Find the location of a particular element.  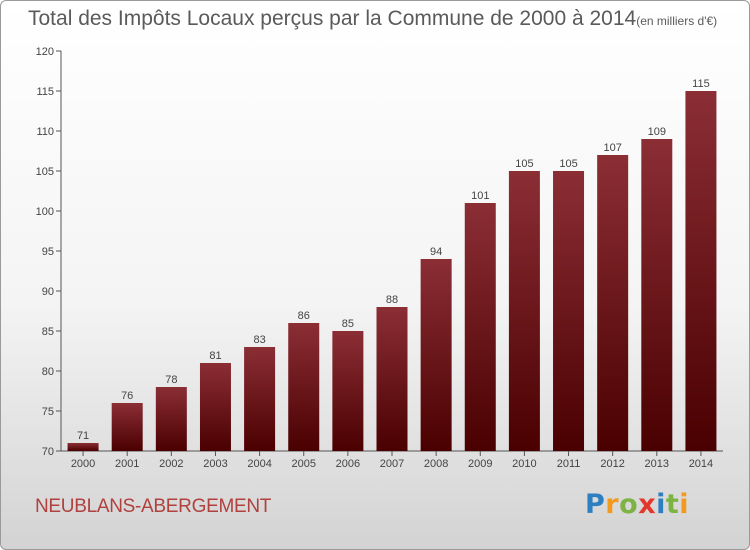

x-tick-label: 2002 is located at coordinates (171, 464).